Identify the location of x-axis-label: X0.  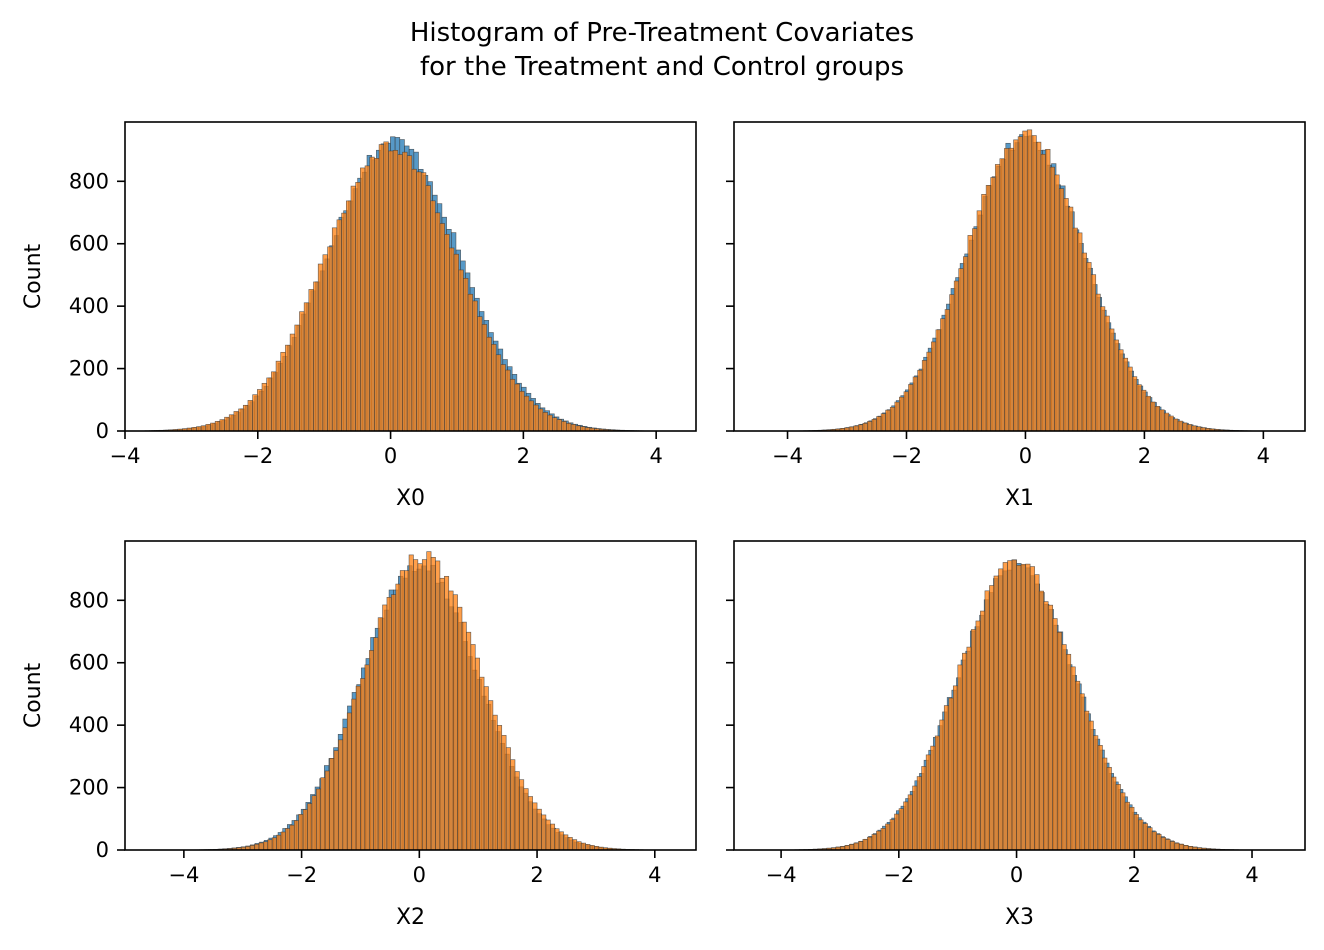
(410, 498).